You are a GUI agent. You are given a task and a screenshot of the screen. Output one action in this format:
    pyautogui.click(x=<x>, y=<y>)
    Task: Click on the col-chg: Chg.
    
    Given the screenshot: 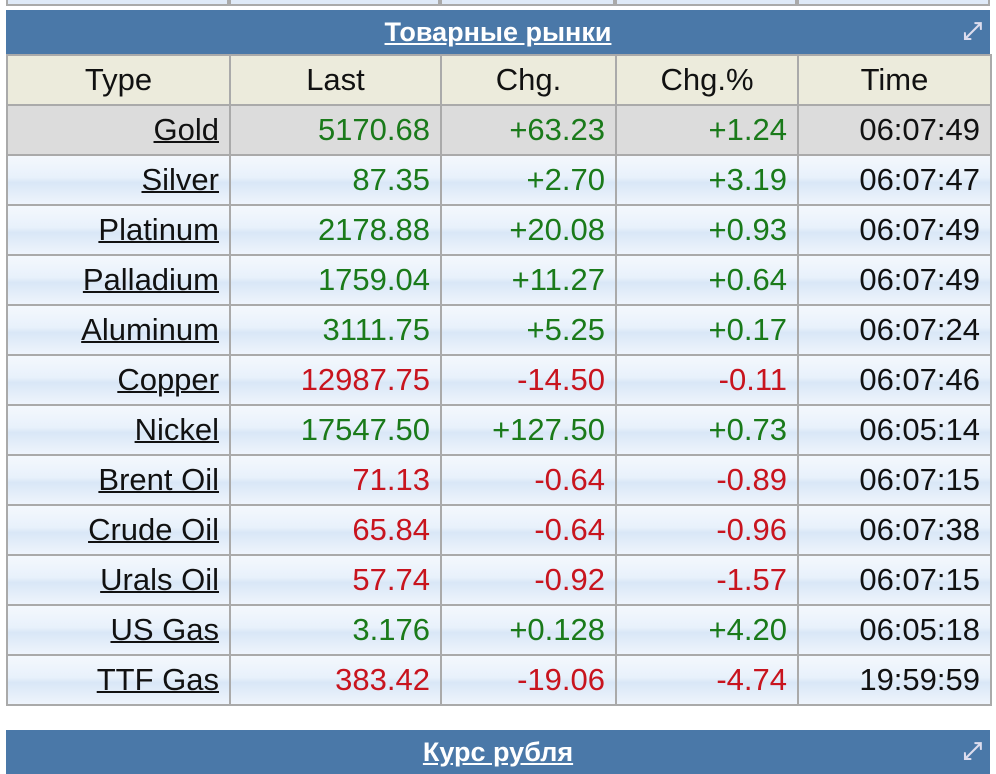 What is the action you would take?
    pyautogui.click(x=528, y=80)
    